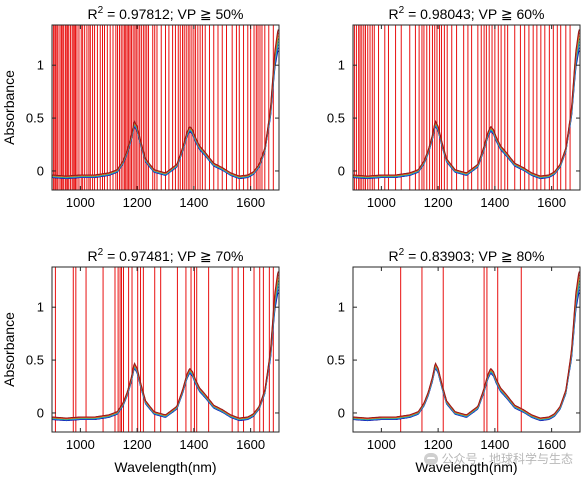 The height and width of the screenshot is (483, 587). What do you see at coordinates (467, 13) in the screenshot?
I see `panel-title: R2 = 0.98043; VP ≧ 60%` at bounding box center [467, 13].